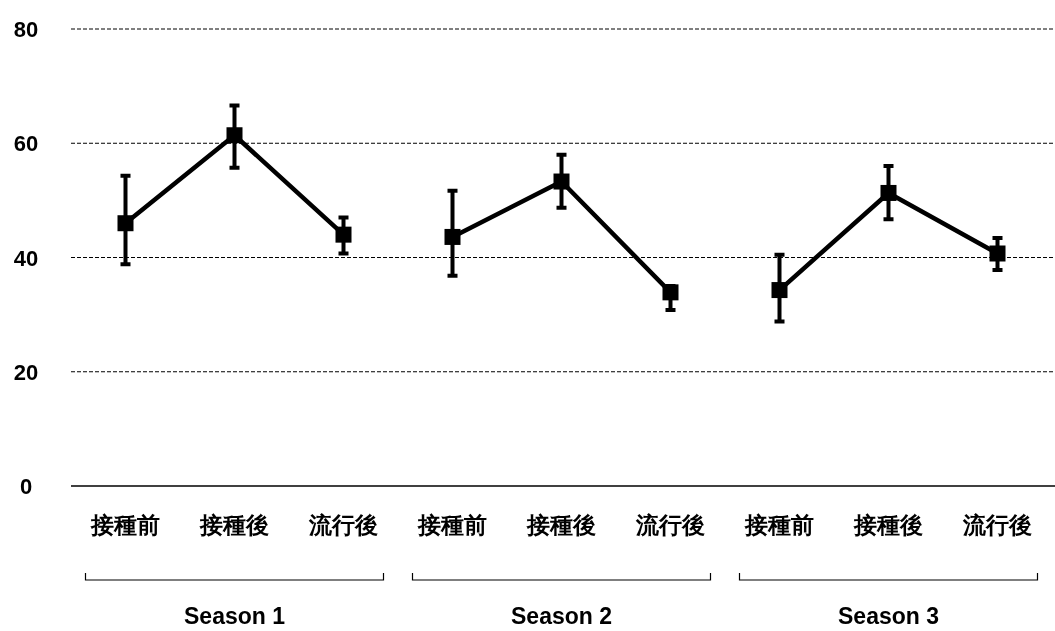 The image size is (1055, 631). I want to click on y-tick-label: 60, so click(26, 144).